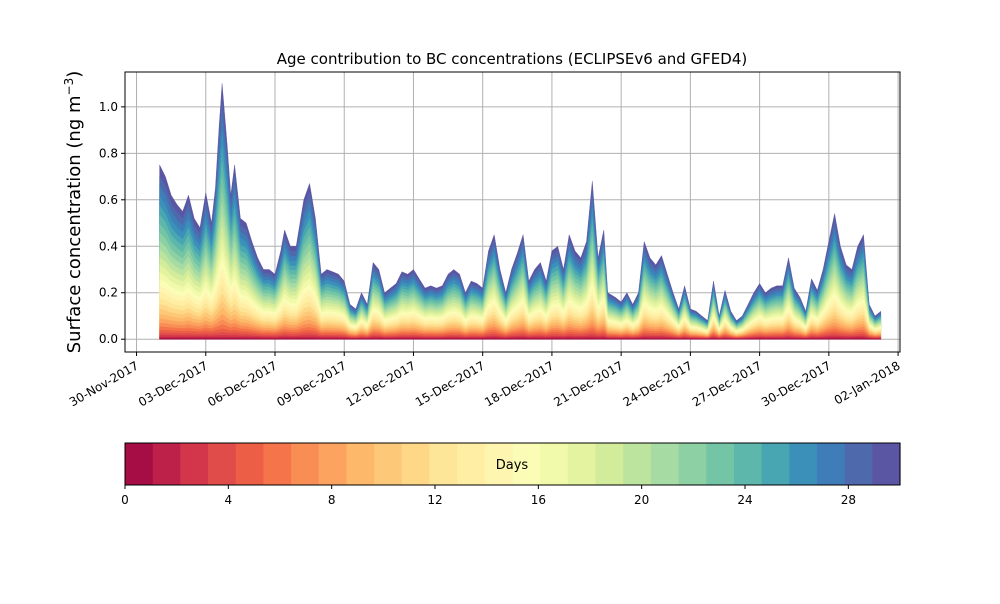  What do you see at coordinates (108, 293) in the screenshot?
I see `y-tick-label: 0.2` at bounding box center [108, 293].